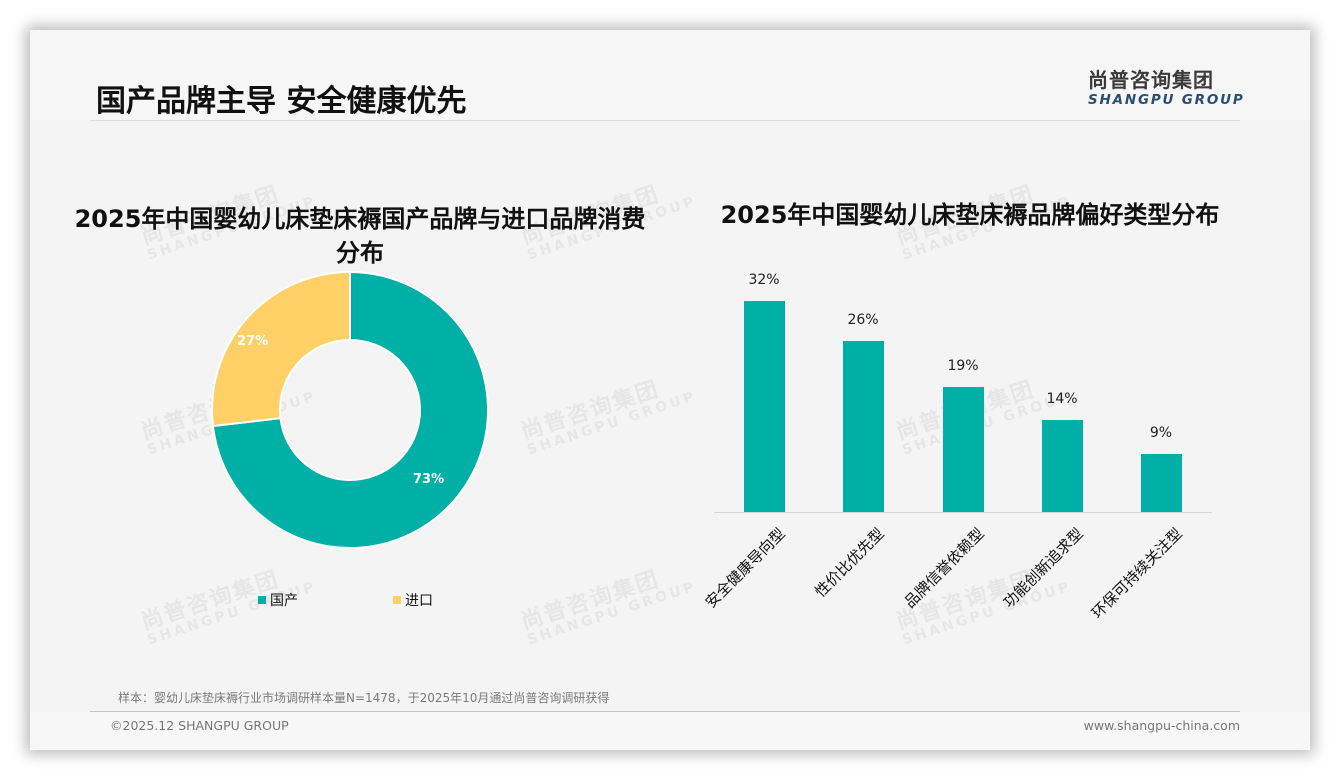  Describe the element at coordinates (360, 236) in the screenshot. I see `donut-chart-title: 2025年中国婴幼儿床垫床褥国产品牌与进口品牌消费 分布` at that location.